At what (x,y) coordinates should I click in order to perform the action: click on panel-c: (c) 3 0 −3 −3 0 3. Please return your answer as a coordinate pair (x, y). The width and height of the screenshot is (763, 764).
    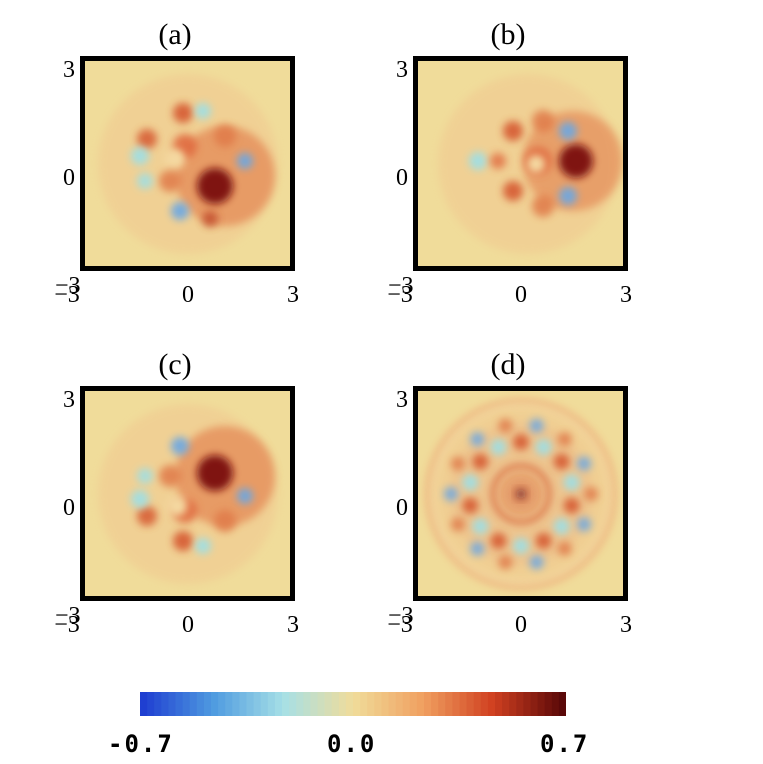
    Looking at the image, I should click on (176, 493).